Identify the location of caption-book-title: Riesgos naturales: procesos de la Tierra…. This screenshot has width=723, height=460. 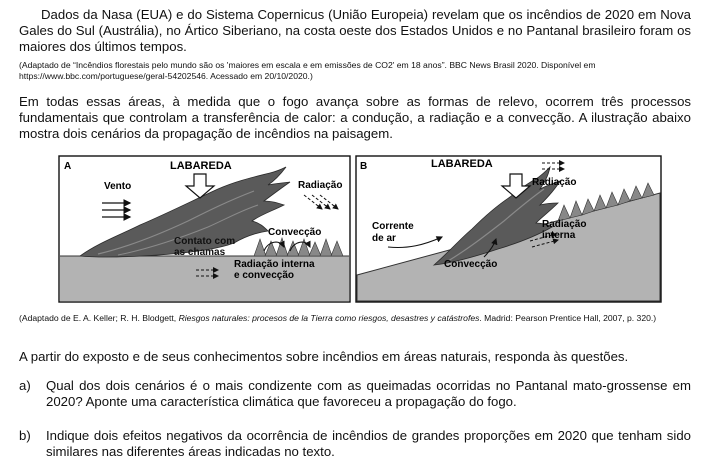
(329, 318).